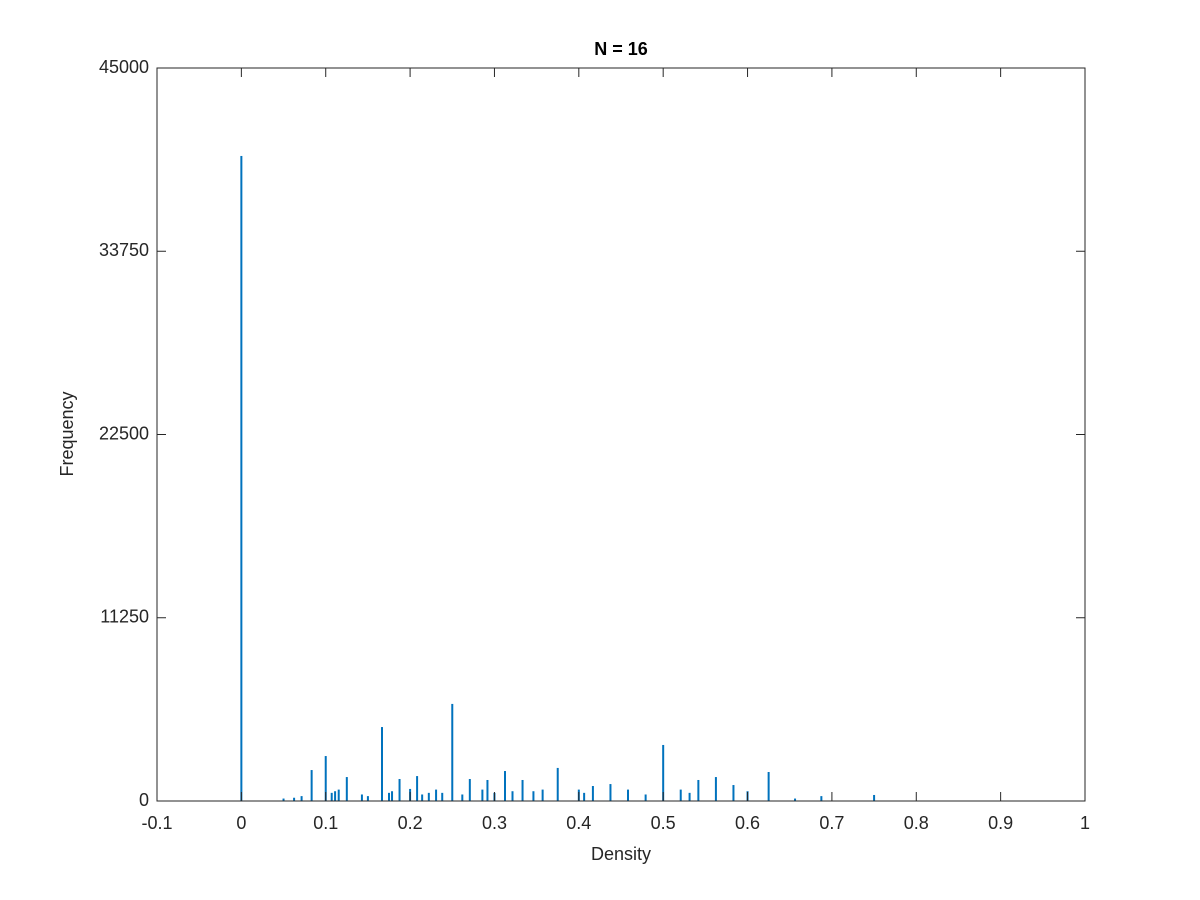 This screenshot has height=900, width=1200. Describe the element at coordinates (67, 433) in the screenshot. I see `y-axis-label: Frequency` at that location.